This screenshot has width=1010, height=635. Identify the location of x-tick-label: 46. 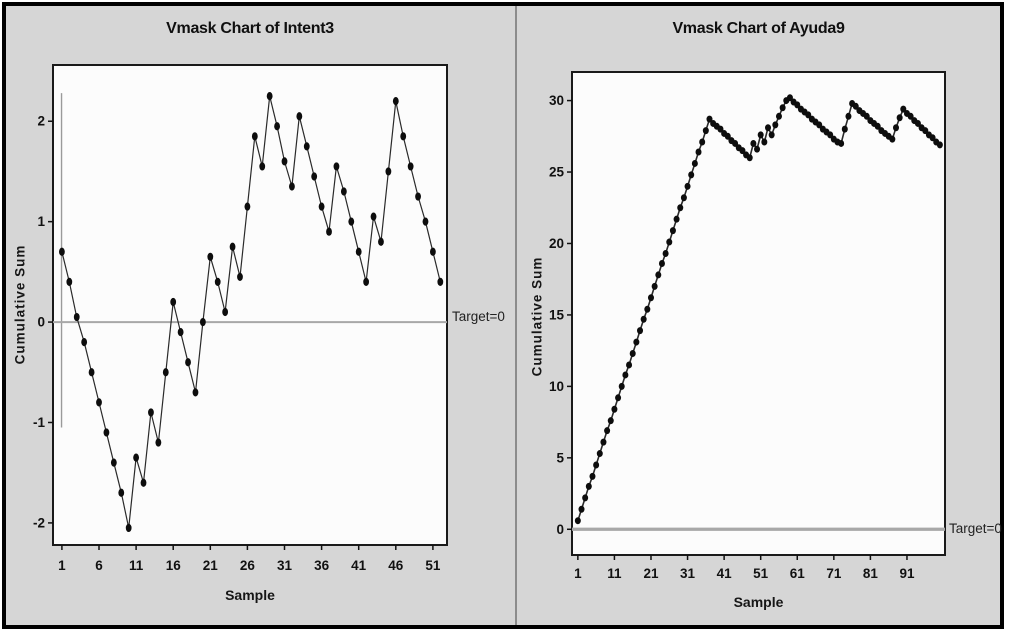
(396, 565).